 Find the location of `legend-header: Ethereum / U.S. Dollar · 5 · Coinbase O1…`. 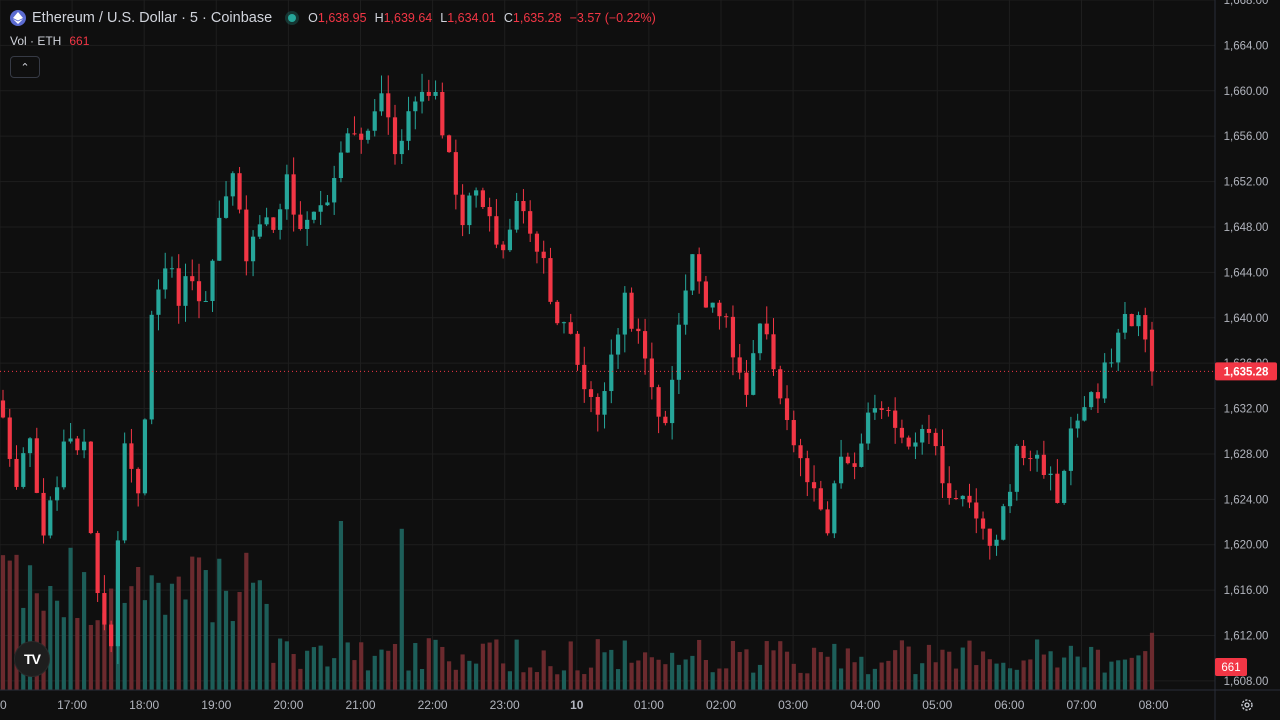

legend-header: Ethereum / U.S. Dollar · 5 · Coinbase O1… is located at coordinates (333, 18).